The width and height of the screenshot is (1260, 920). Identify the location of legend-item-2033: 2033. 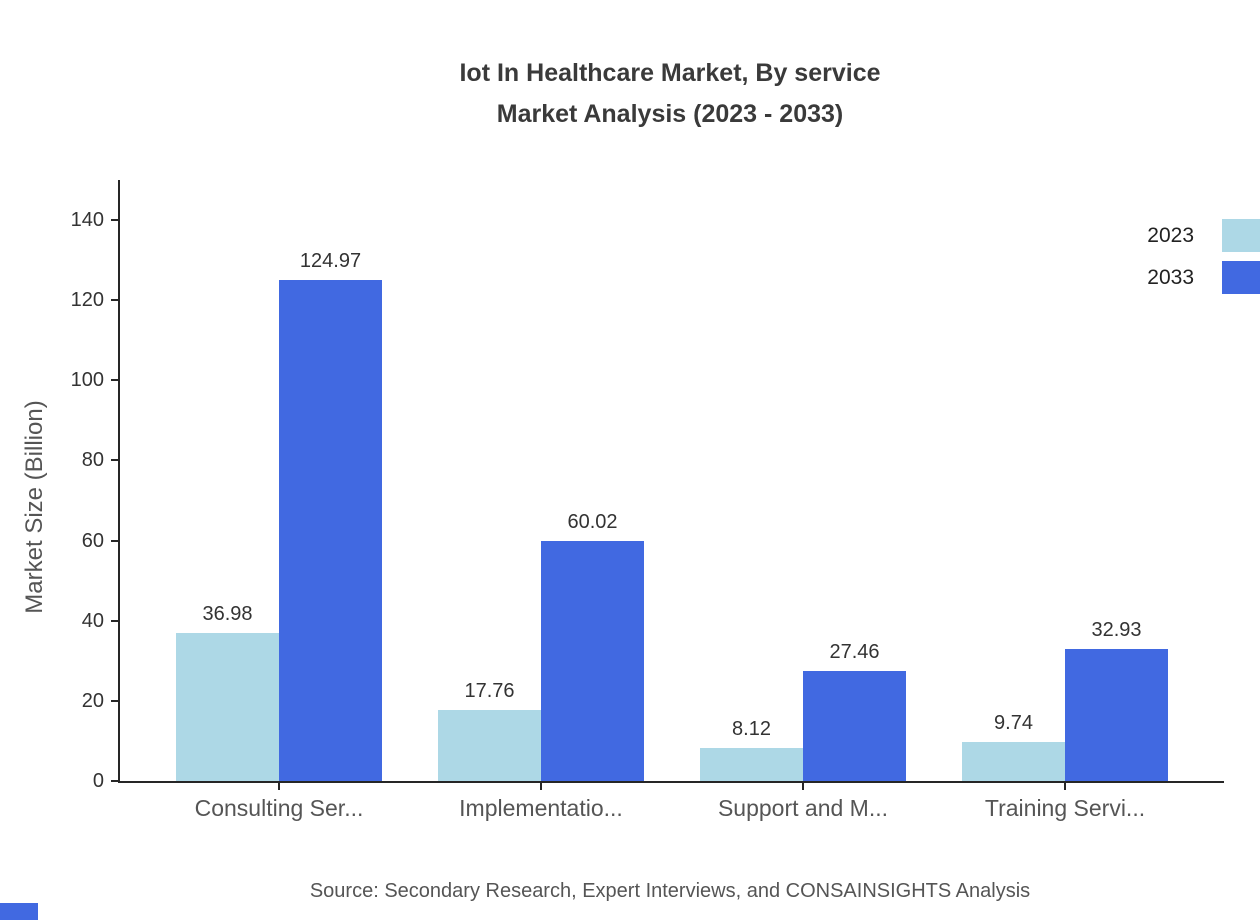
(1203, 277).